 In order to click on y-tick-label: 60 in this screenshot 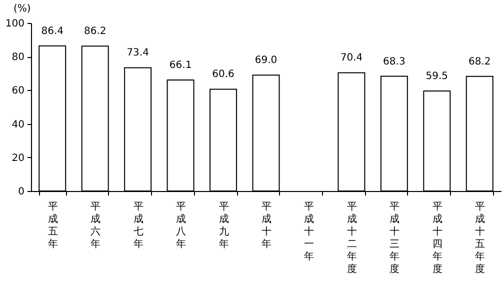, I will do `click(18, 91)`.